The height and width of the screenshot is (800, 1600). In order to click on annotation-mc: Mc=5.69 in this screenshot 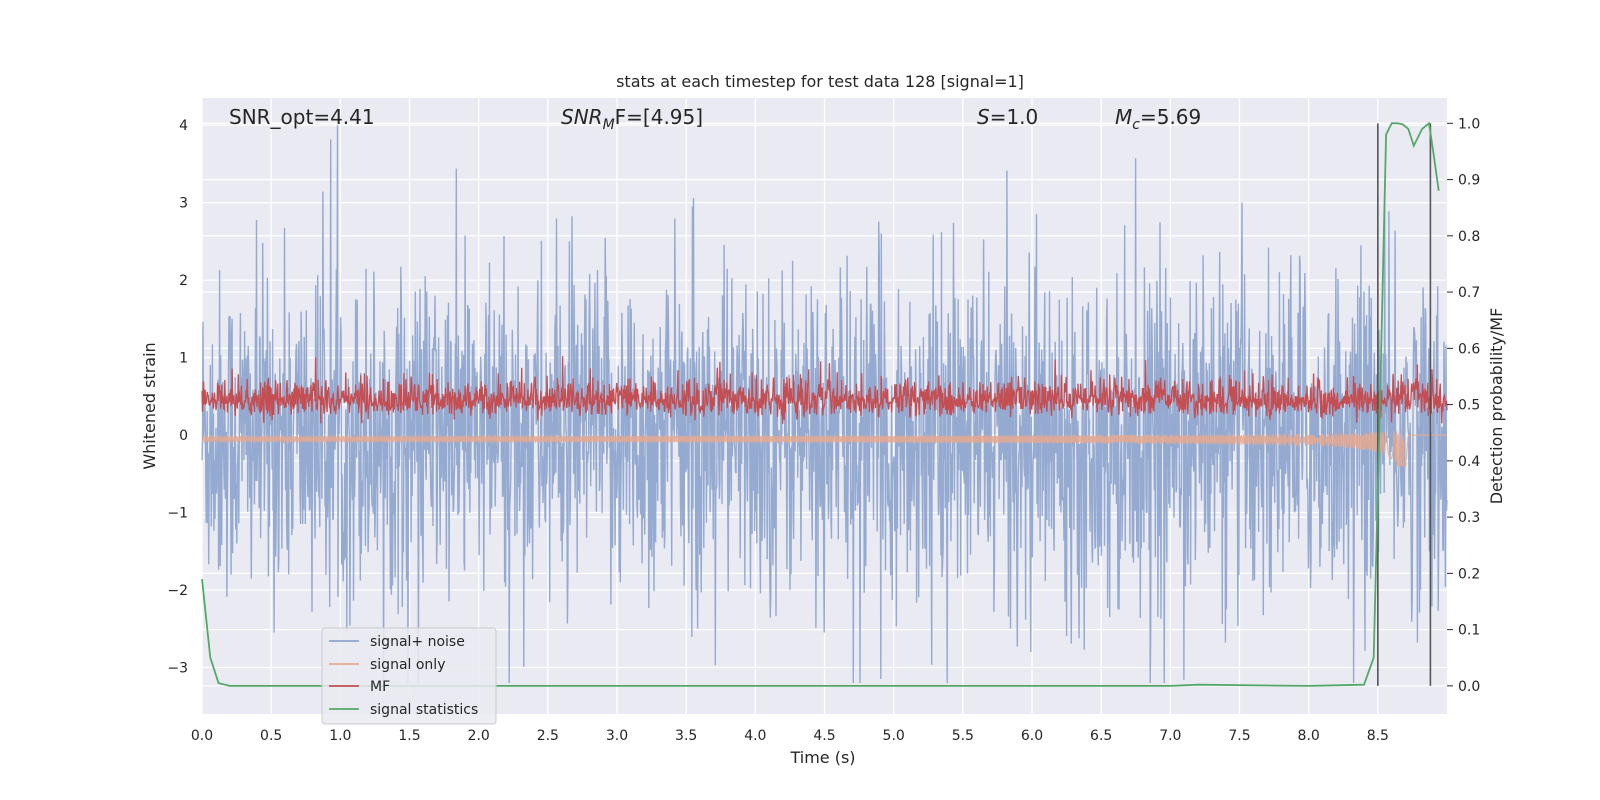, I will do `click(1158, 119)`.